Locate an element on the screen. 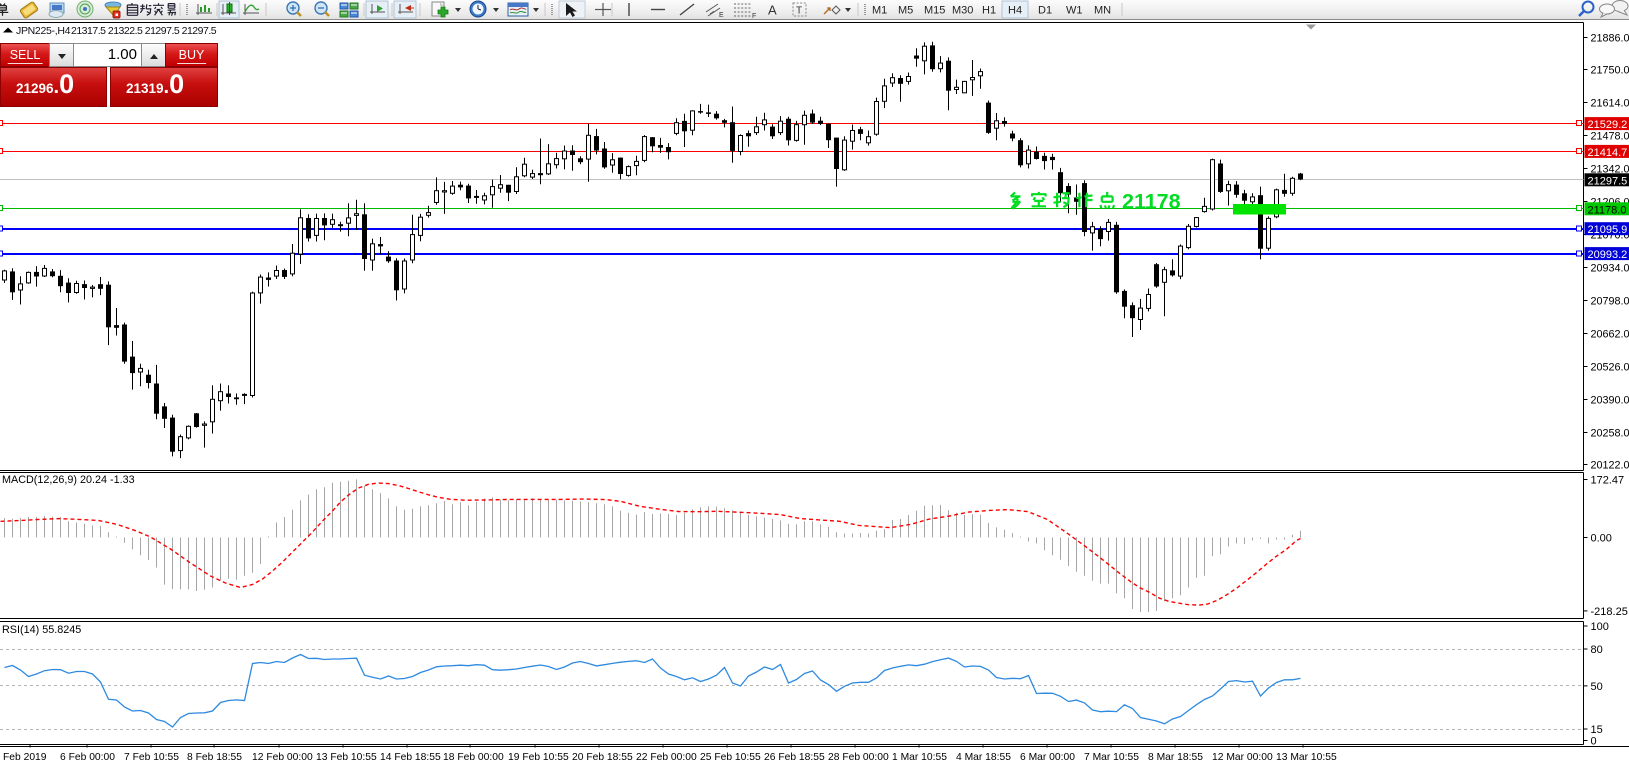 The width and height of the screenshot is (1629, 766). svg-text: 21178.0 is located at coordinates (1607, 210).